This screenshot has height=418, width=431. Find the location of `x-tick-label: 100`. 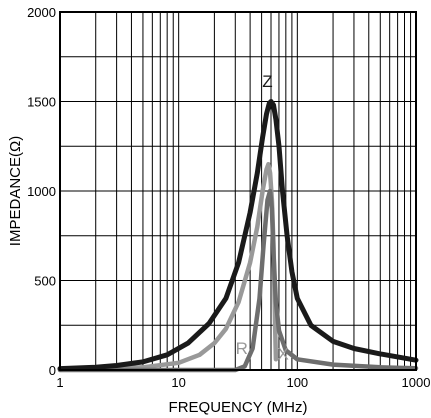

x-tick-label: 100 is located at coordinates (297, 382).